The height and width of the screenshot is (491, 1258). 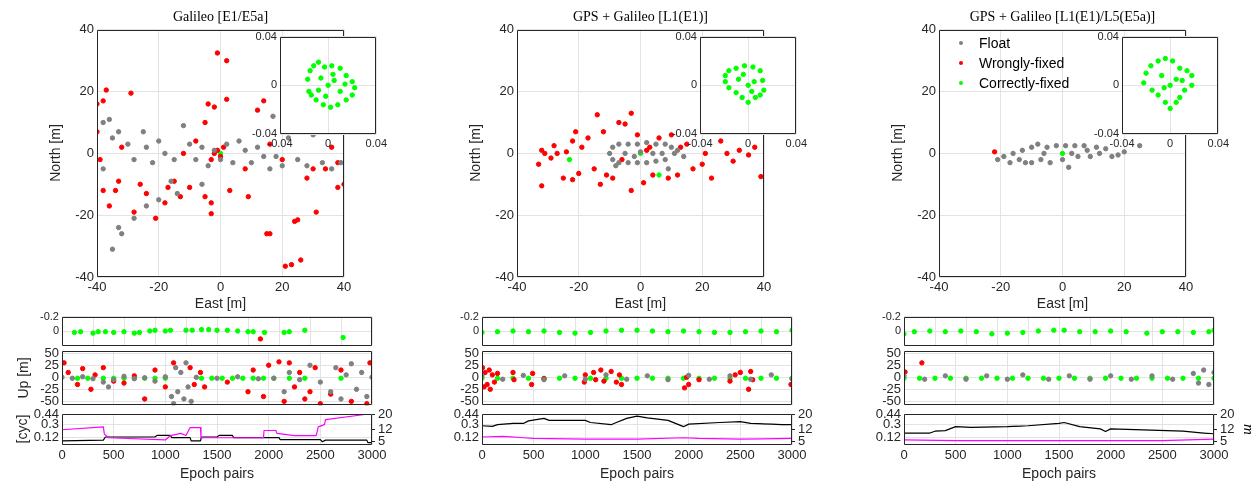 I want to click on y-axis-title: Up [m], so click(x=22, y=378).